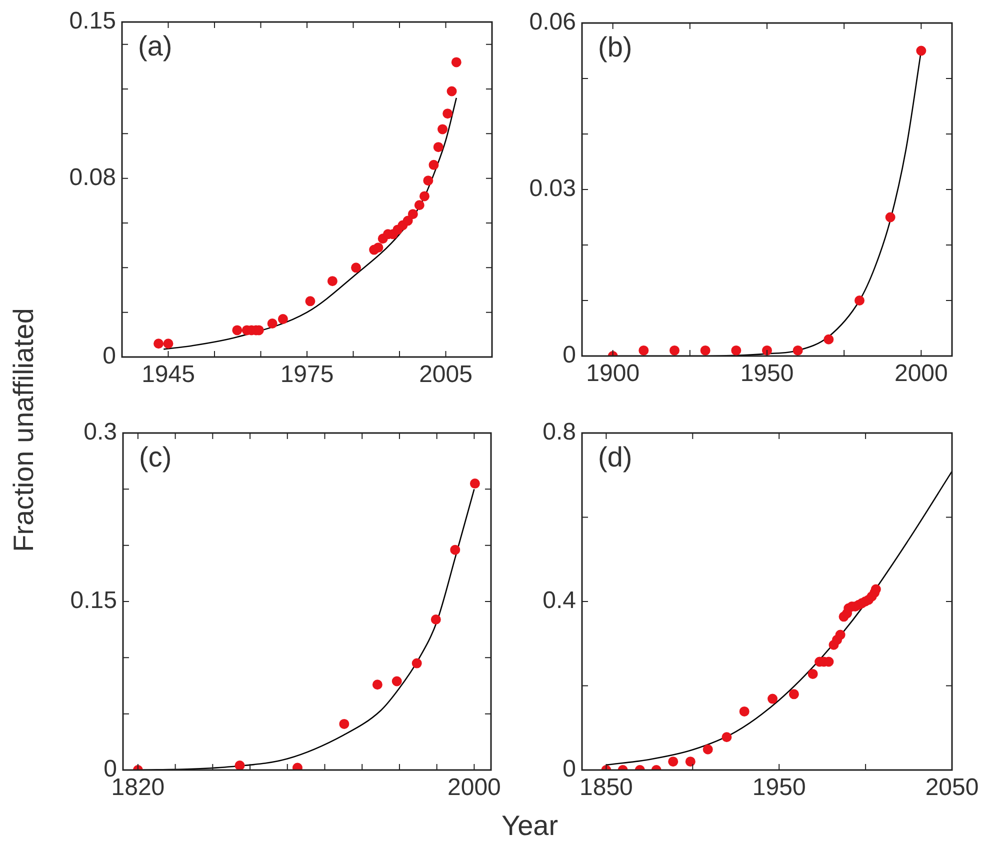 The image size is (988, 844). What do you see at coordinates (552, 188) in the screenshot?
I see `y-tick-label: 0.03` at bounding box center [552, 188].